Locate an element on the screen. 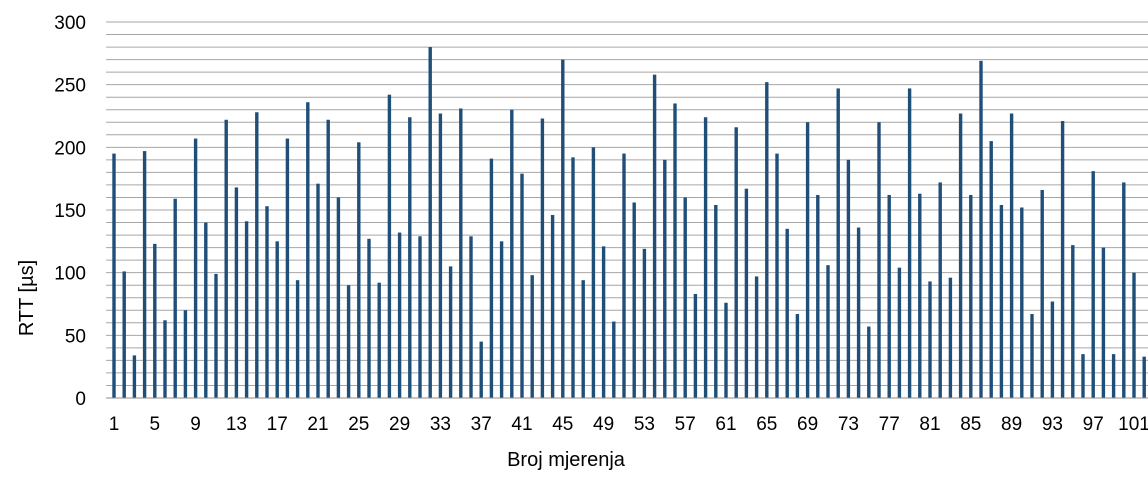  y-tick-label: 0 is located at coordinates (80, 399).